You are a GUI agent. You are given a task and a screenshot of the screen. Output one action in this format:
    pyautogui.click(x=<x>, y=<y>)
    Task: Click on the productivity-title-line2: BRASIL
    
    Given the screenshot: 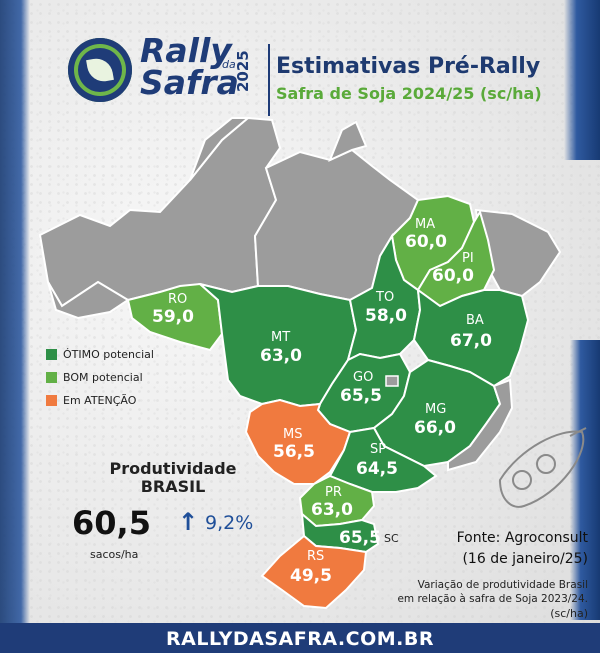 What is the action you would take?
    pyautogui.click(x=173, y=487)
    